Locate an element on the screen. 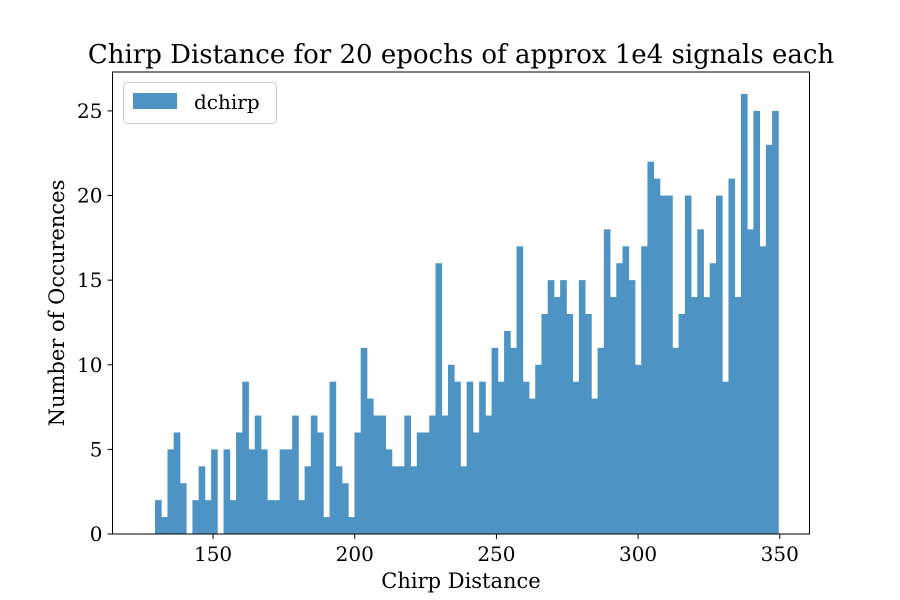  y-tick-label: 15 is located at coordinates (89, 280).